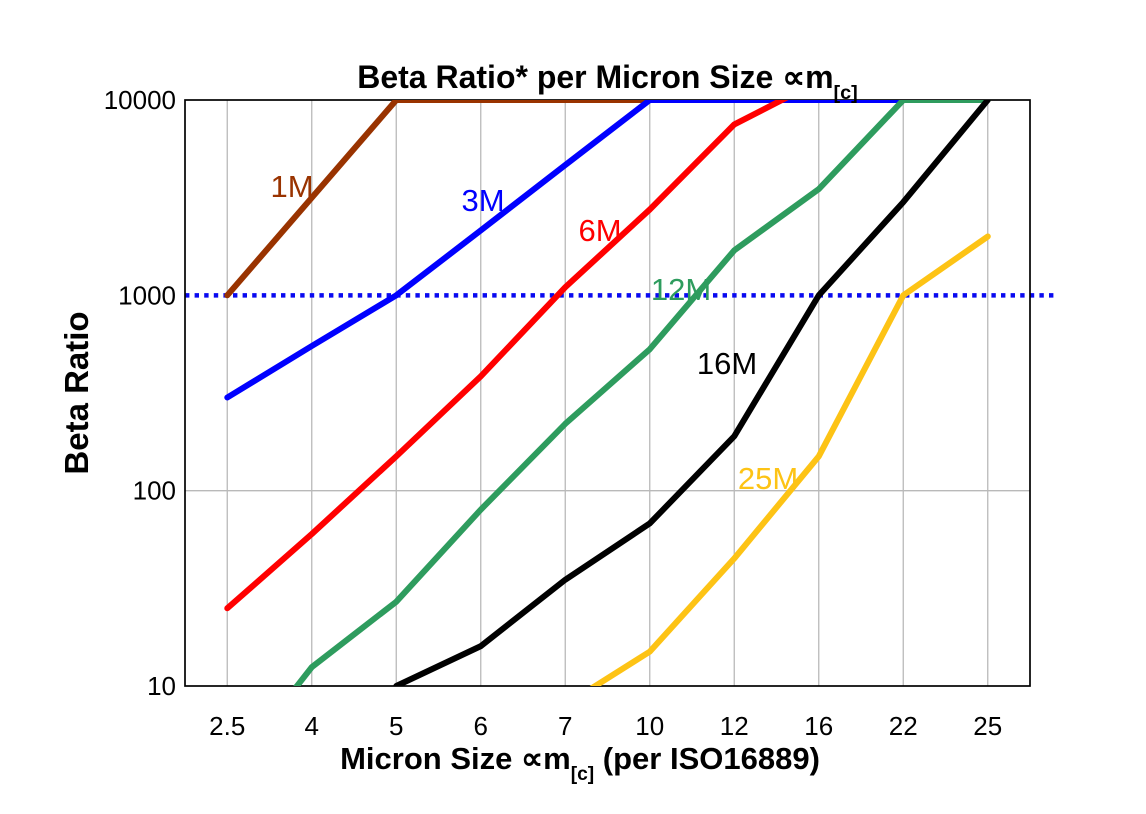 The height and width of the screenshot is (814, 1146). Describe the element at coordinates (818, 726) in the screenshot. I see `x-tick-16: 16` at that location.